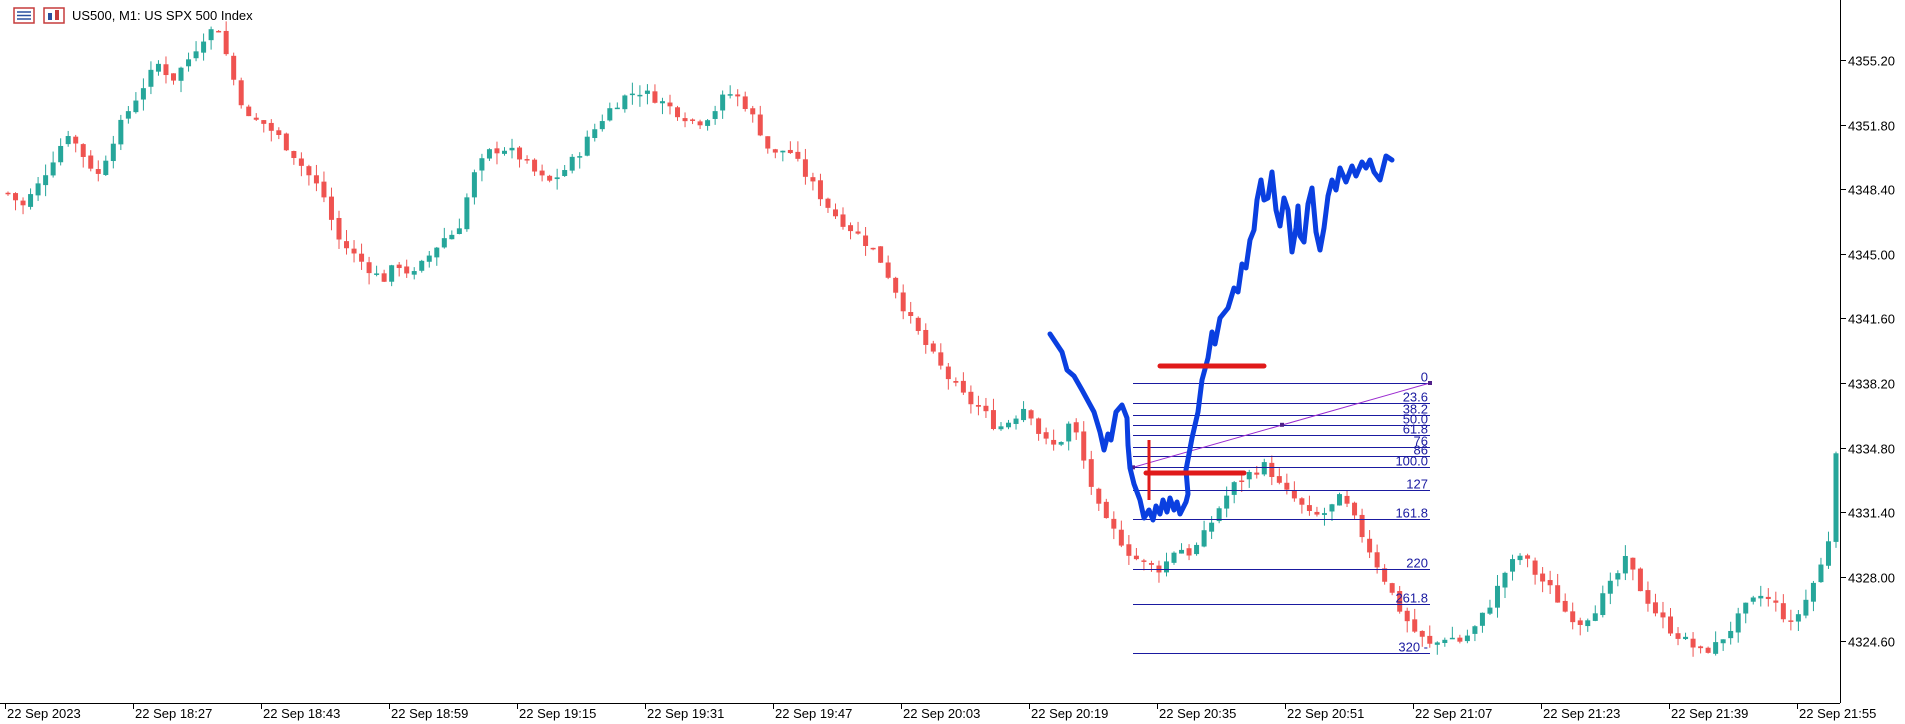  Describe the element at coordinates (54, 15) in the screenshot. I see `chart-data-icon` at that location.